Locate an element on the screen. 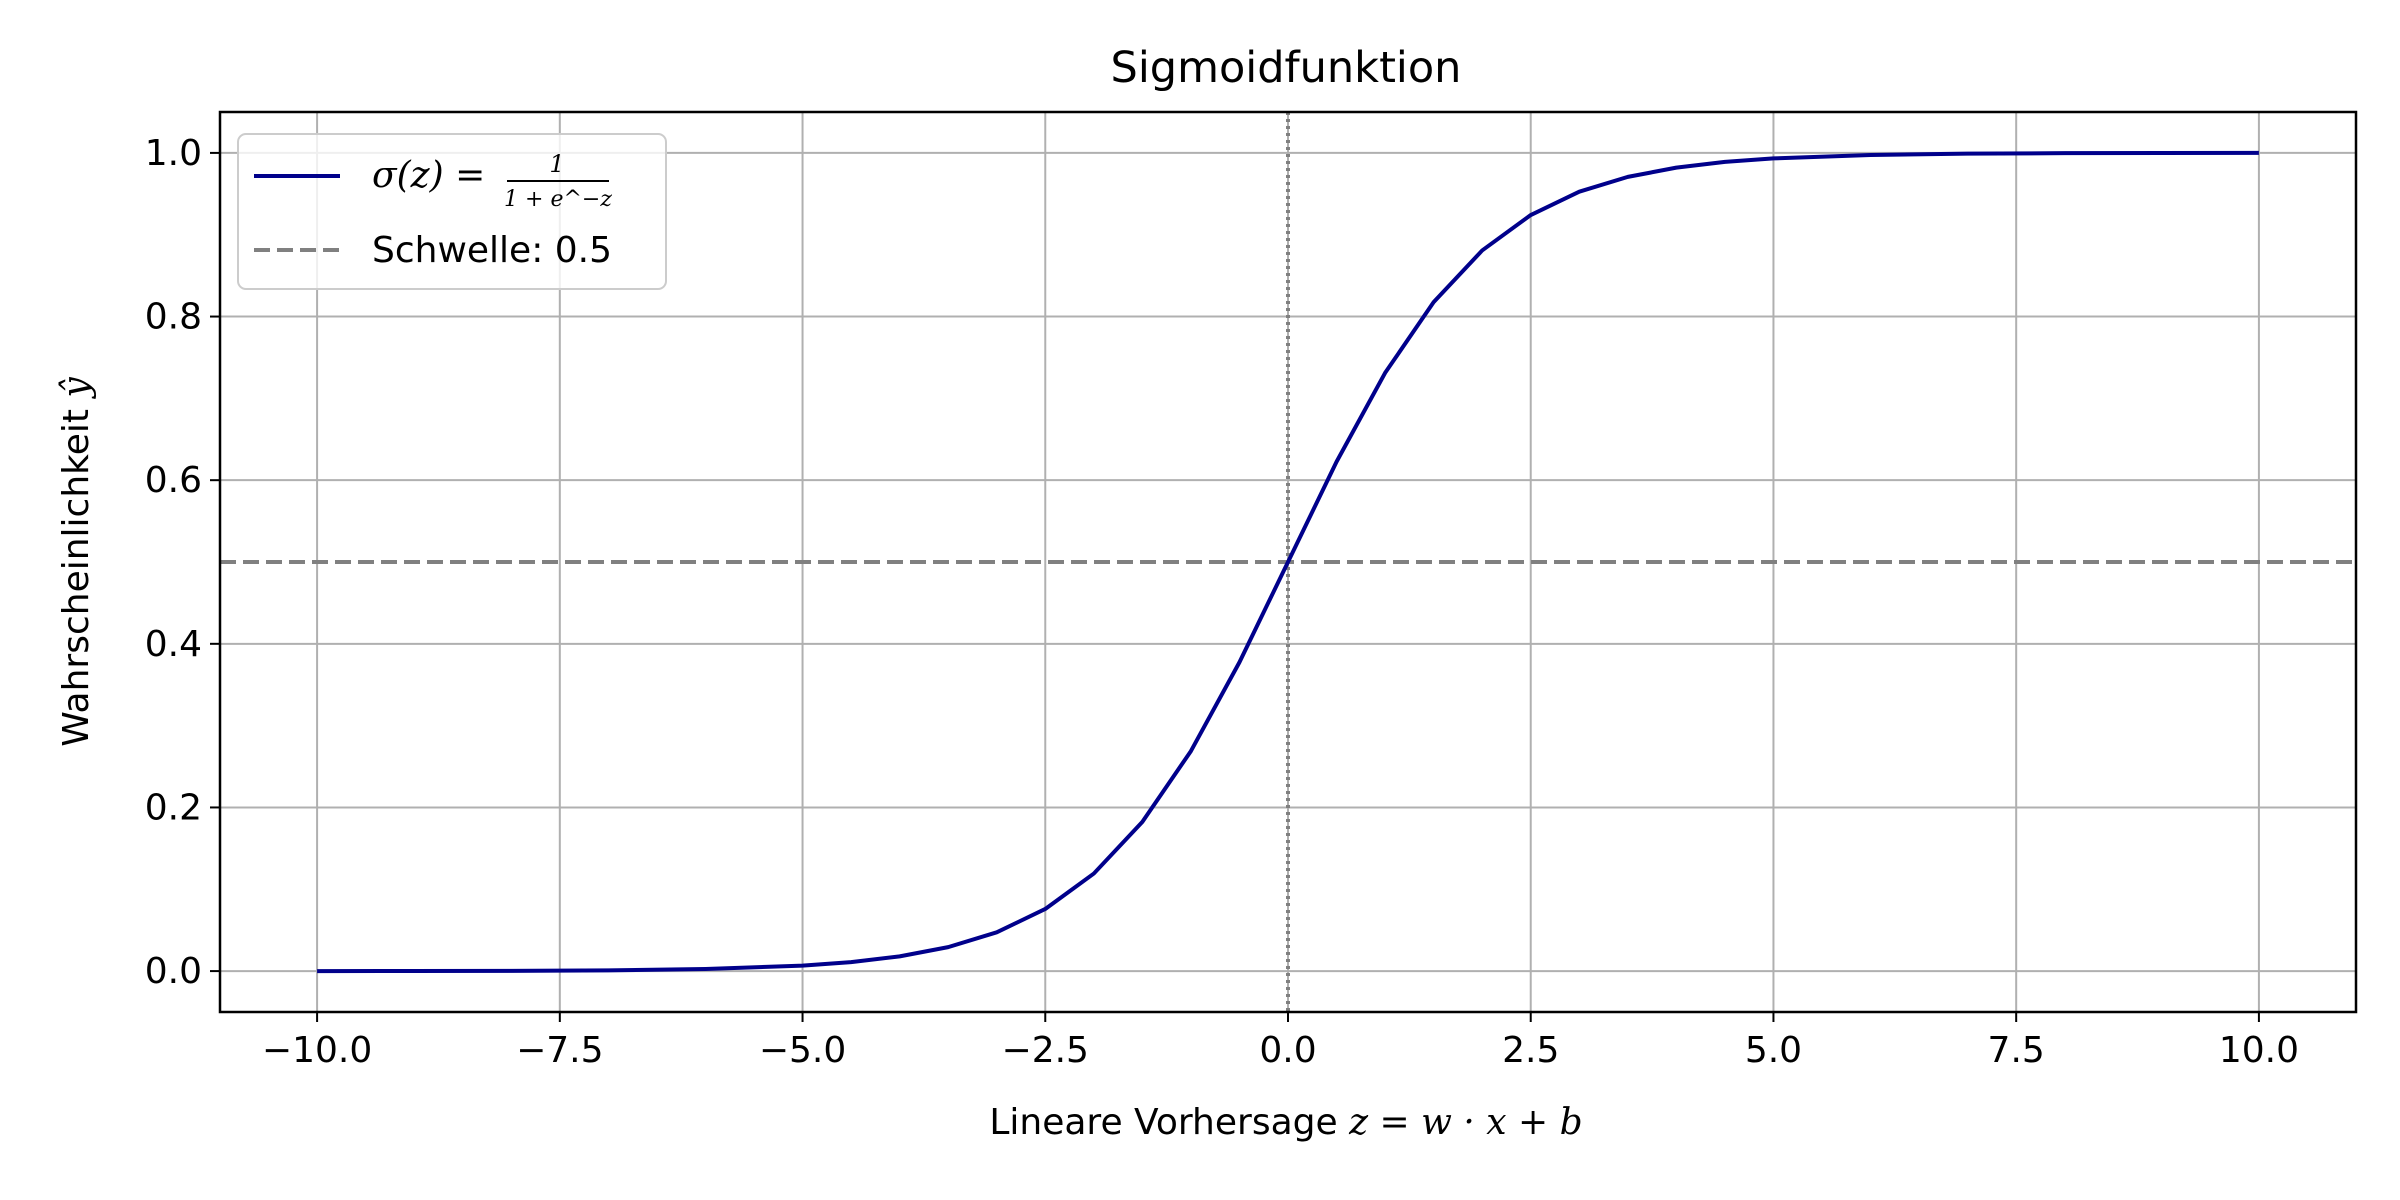 This screenshot has width=2400, height=1200. legend-box is located at coordinates (452, 211).